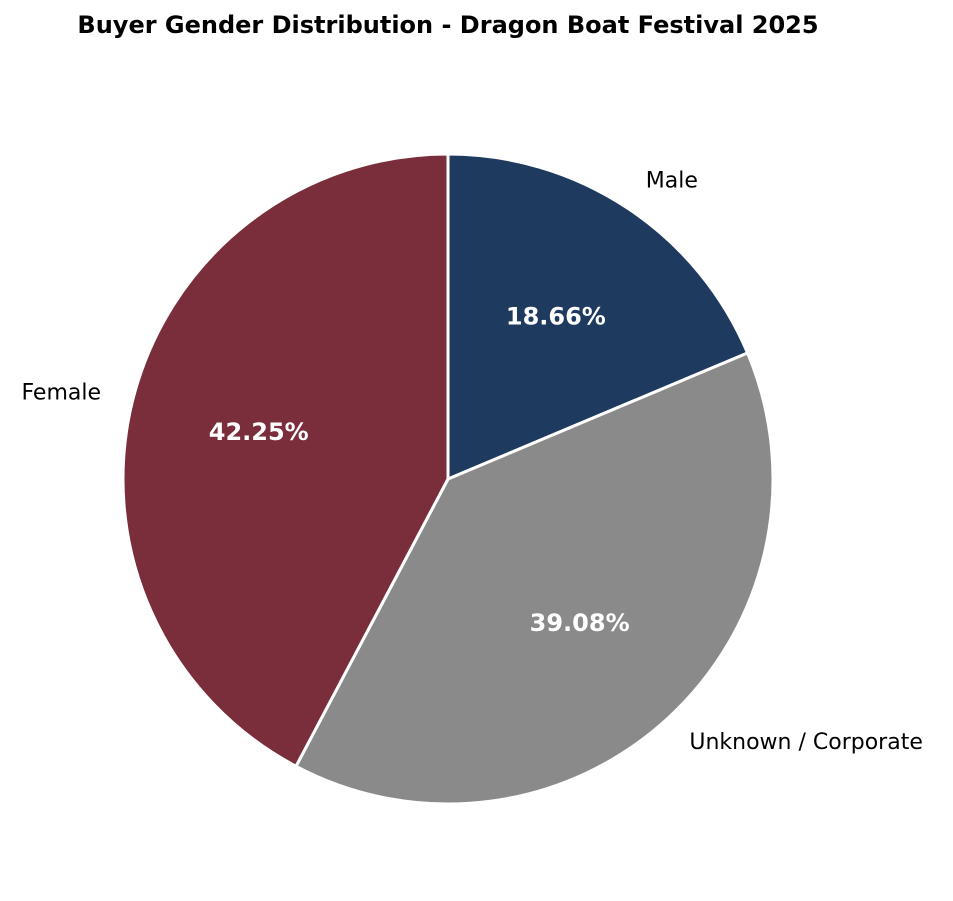  What do you see at coordinates (806, 742) in the screenshot?
I see `slice-label-unknown-corporate: Unknown / Corporate` at bounding box center [806, 742].